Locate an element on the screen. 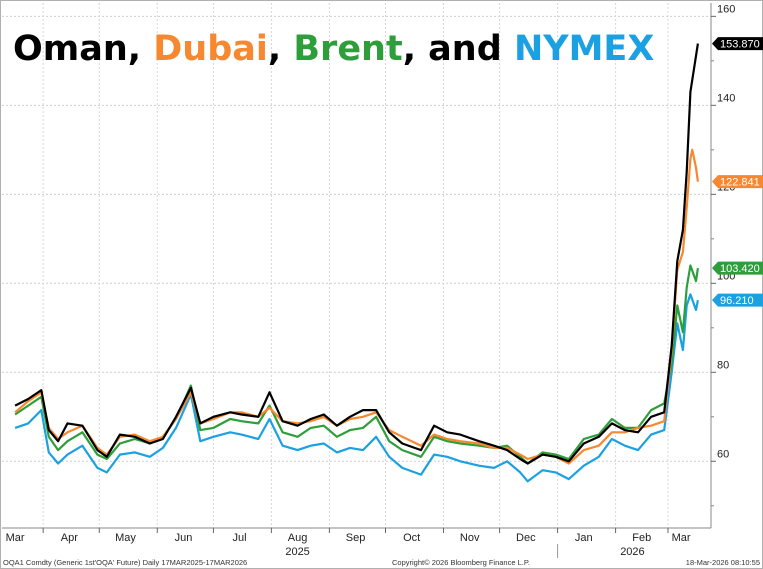 Image resolution: width=763 pixels, height=569 pixels. chart-title: Oman, Dubai, Brent, and NYMEX is located at coordinates (333, 49).